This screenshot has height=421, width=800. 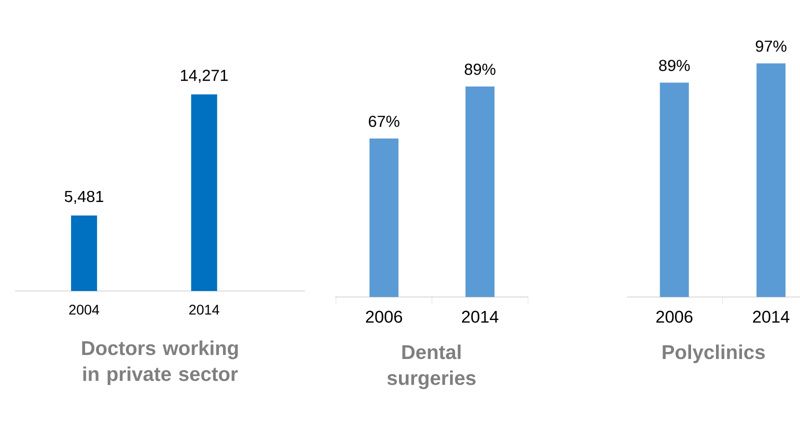 What do you see at coordinates (771, 46) in the screenshot?
I see `data-label: 97%` at bounding box center [771, 46].